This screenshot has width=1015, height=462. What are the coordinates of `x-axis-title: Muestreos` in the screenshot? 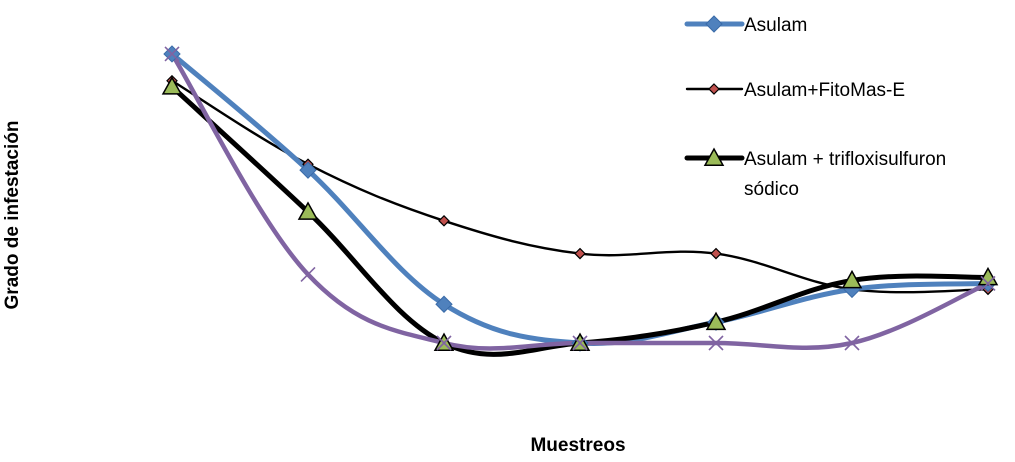 It's located at (577, 445).